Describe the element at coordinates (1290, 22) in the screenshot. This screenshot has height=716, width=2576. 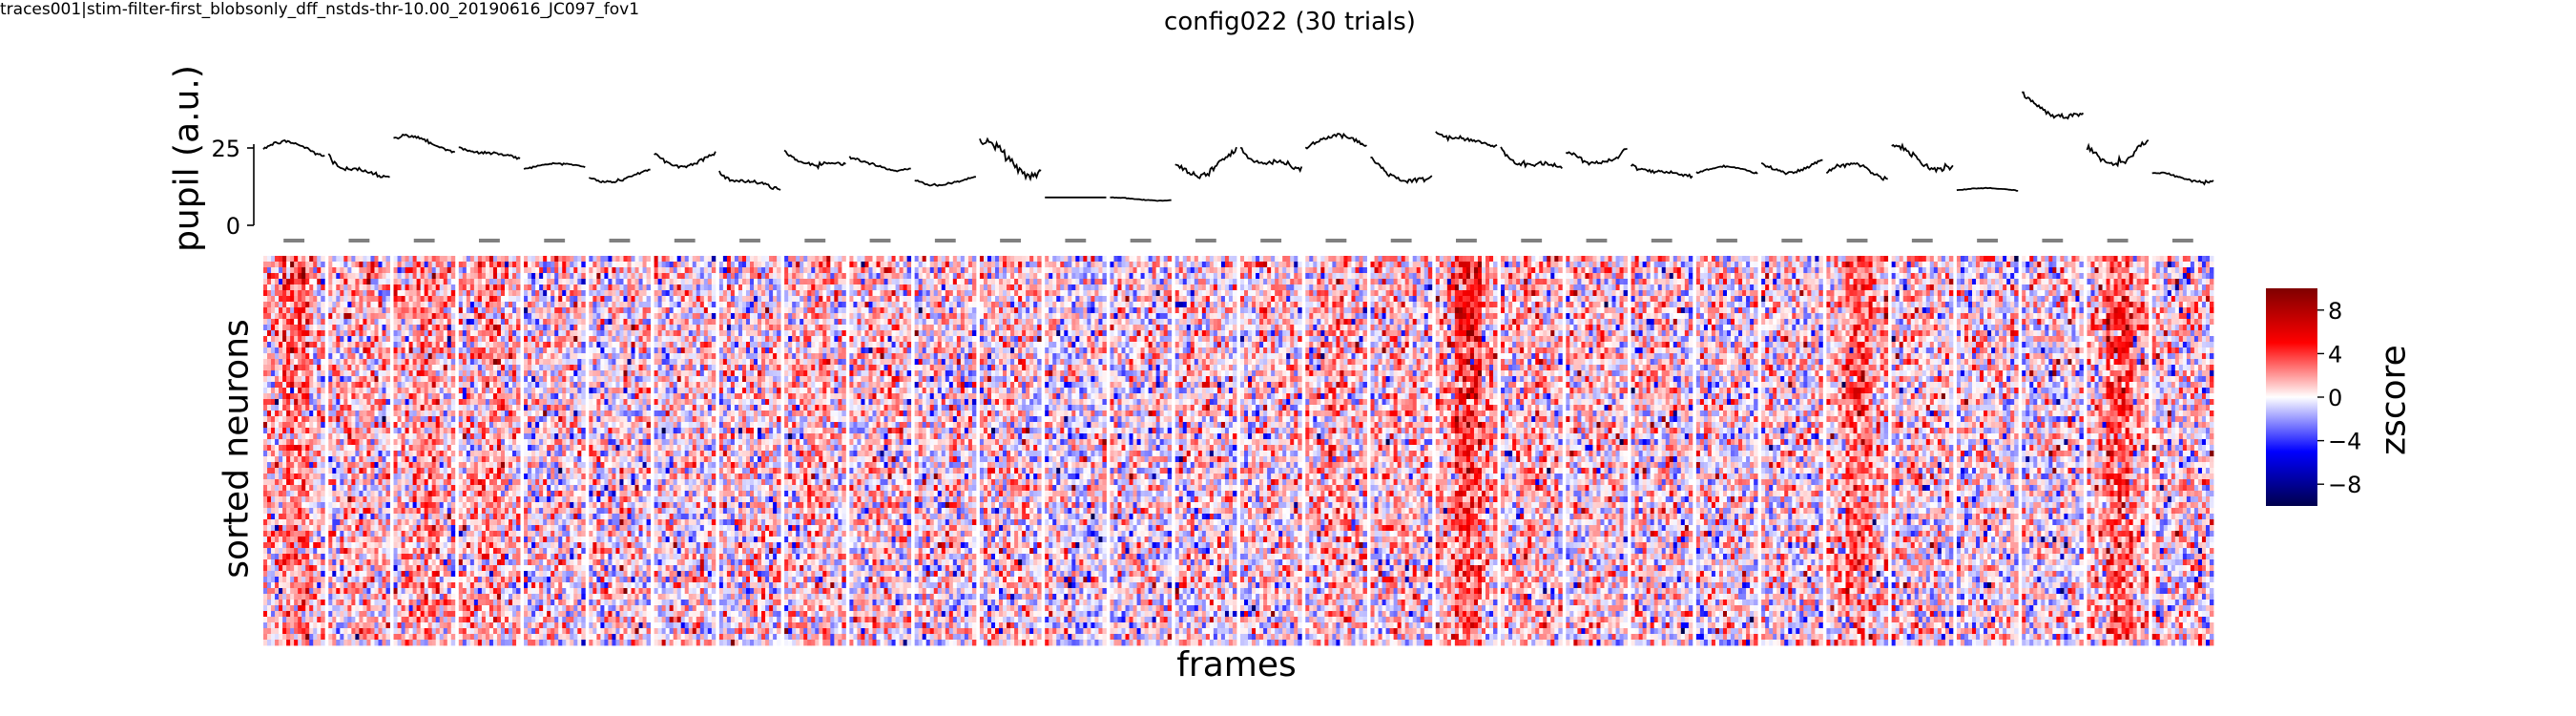
I see `chart-title: config022 (30 trials)` at that location.